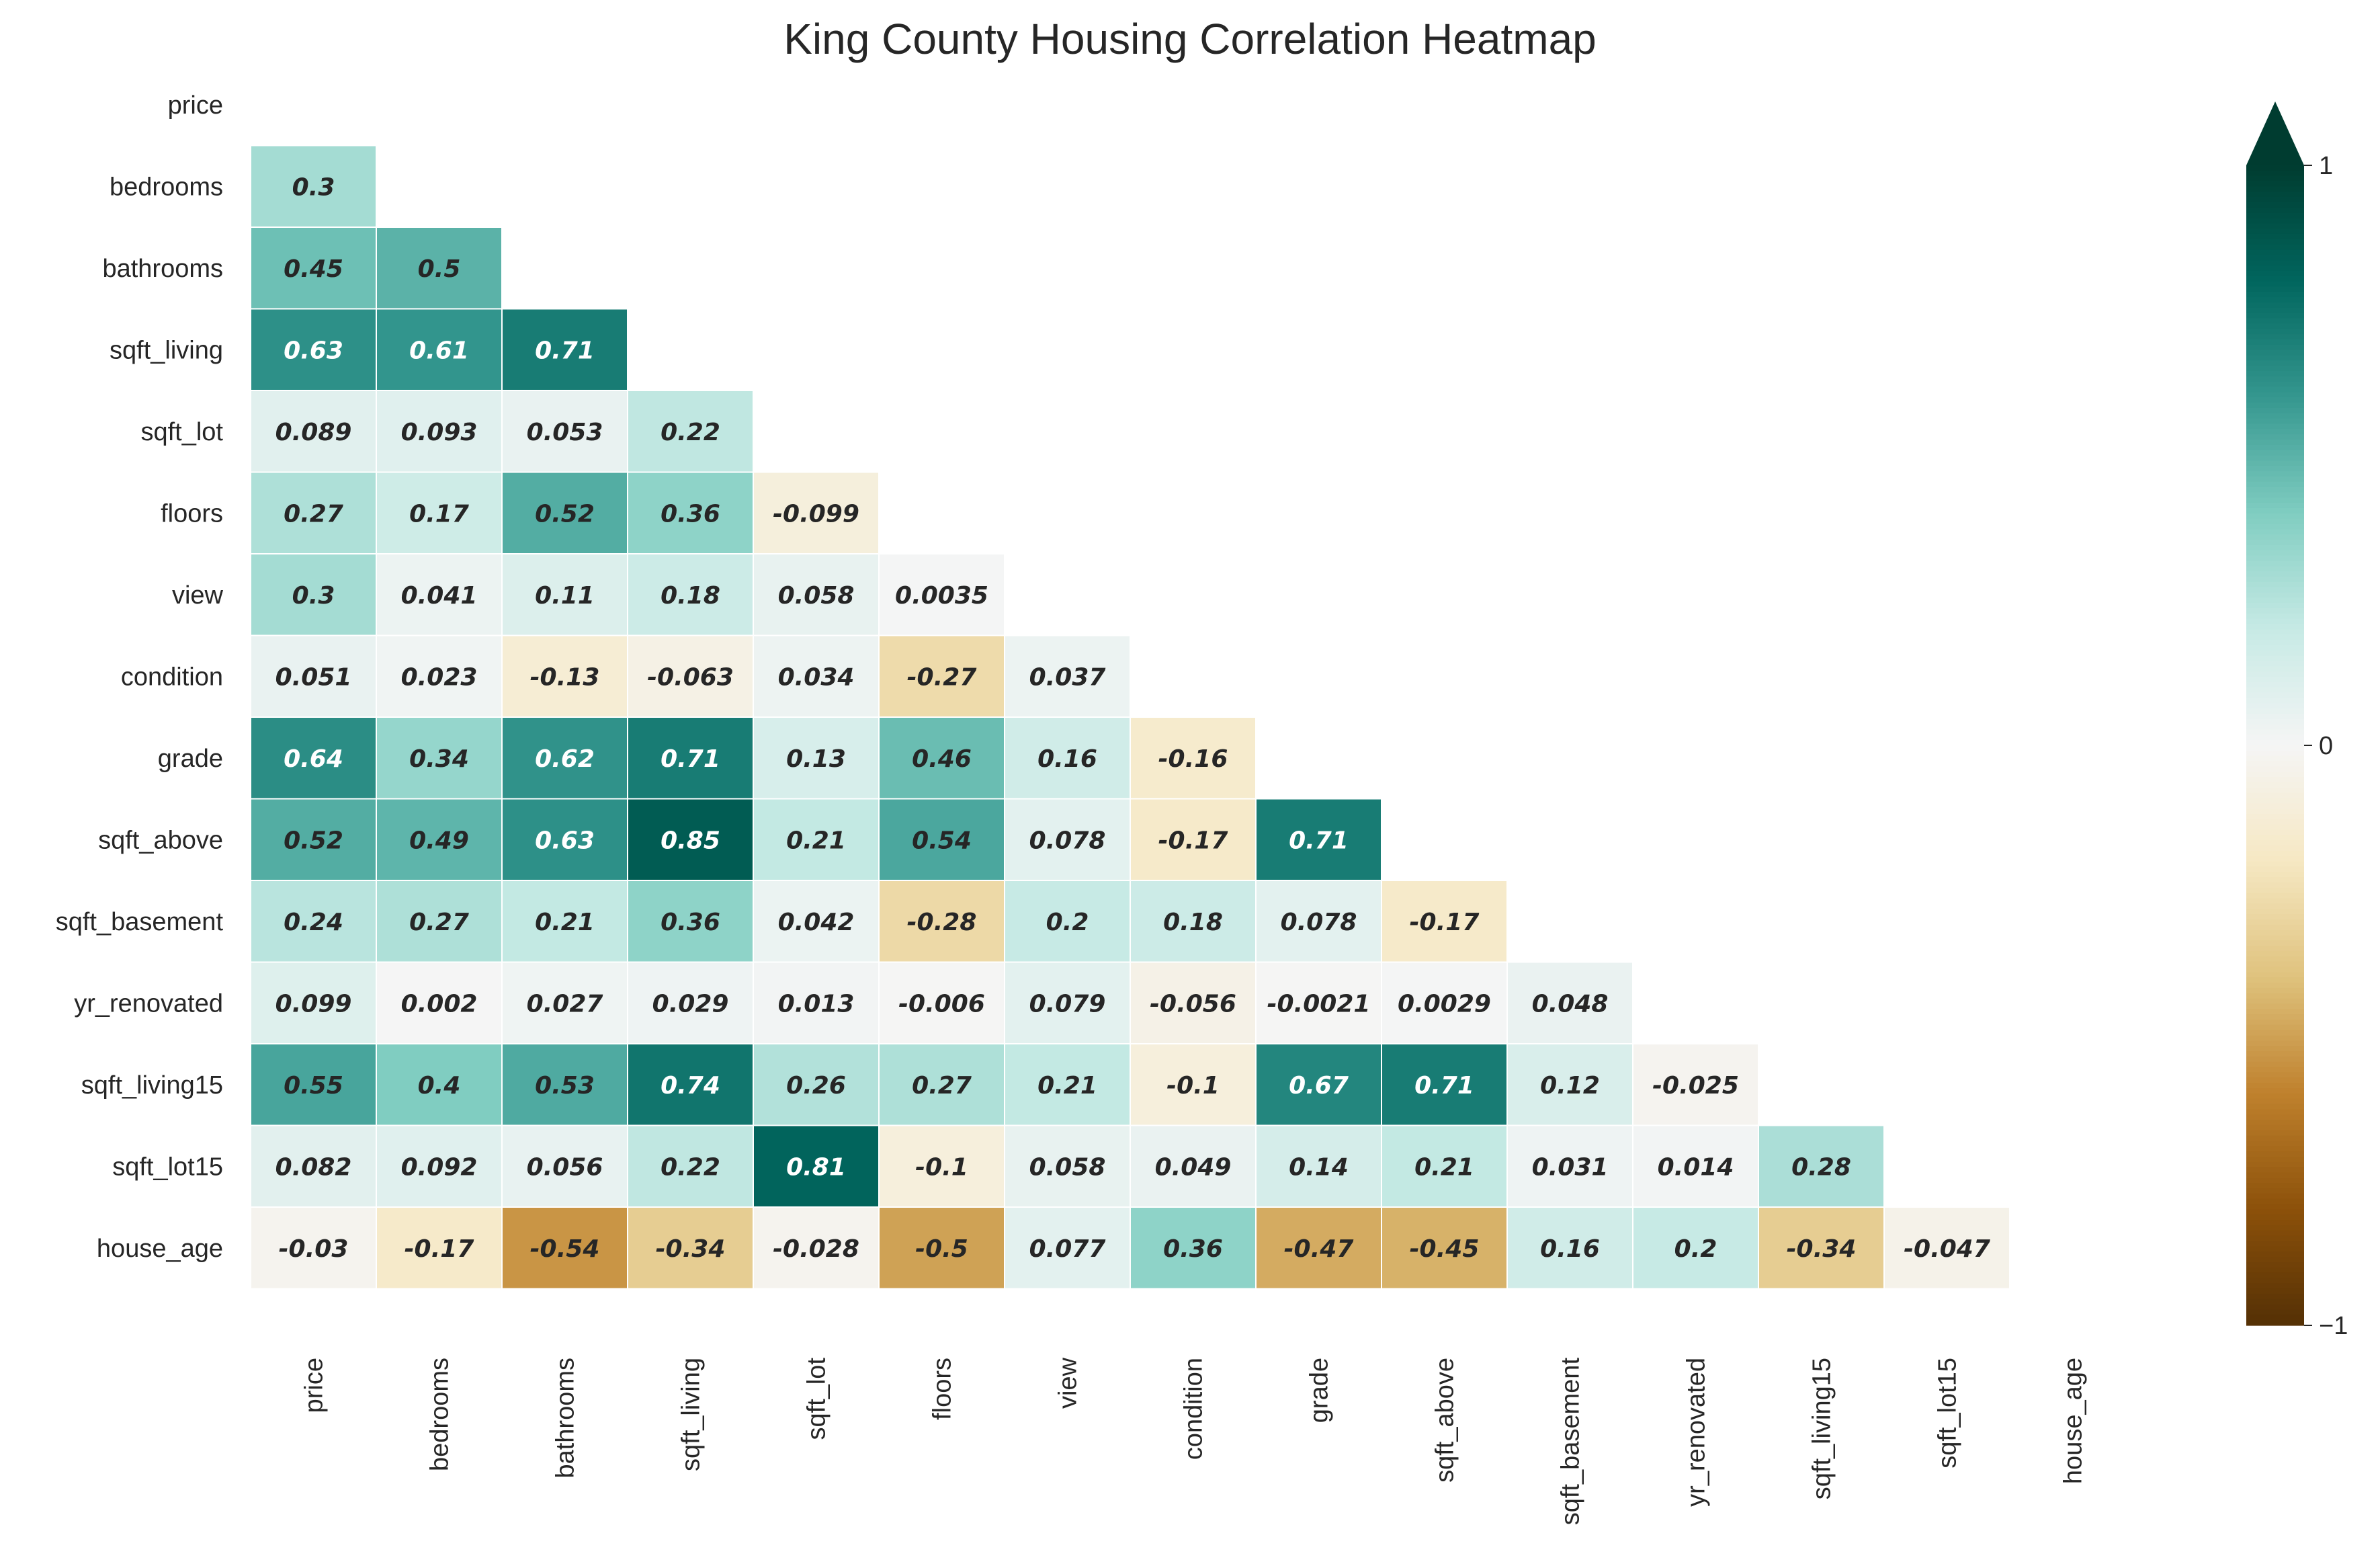 The height and width of the screenshot is (1568, 2380). Describe the element at coordinates (160, 1249) in the screenshot. I see `y-tick-label: house_age` at that location.